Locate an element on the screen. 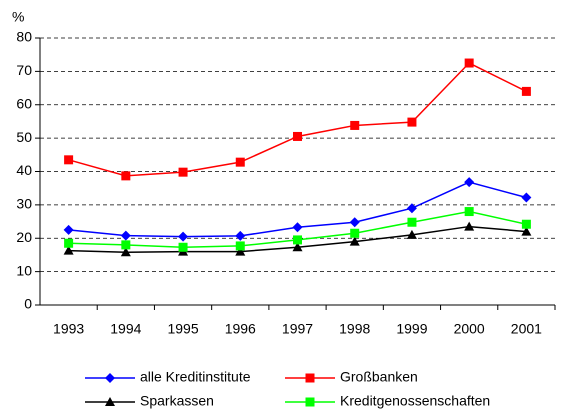 This screenshot has height=411, width=567. y-tick-label: 80 is located at coordinates (24, 37).